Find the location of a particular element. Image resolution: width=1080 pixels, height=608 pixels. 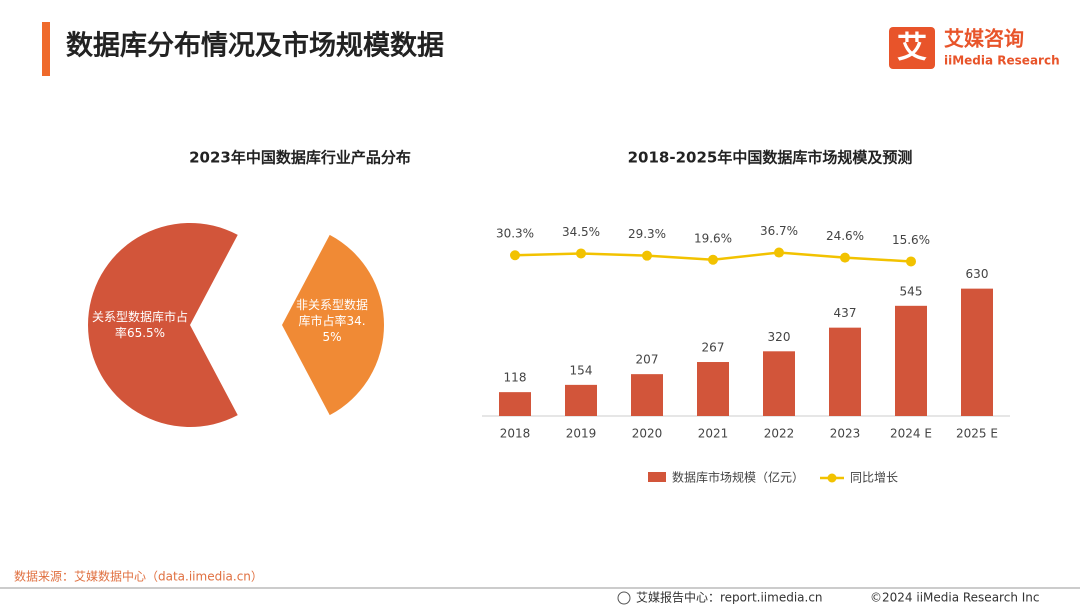

slice-value: 65.5% is located at coordinates (146, 333).